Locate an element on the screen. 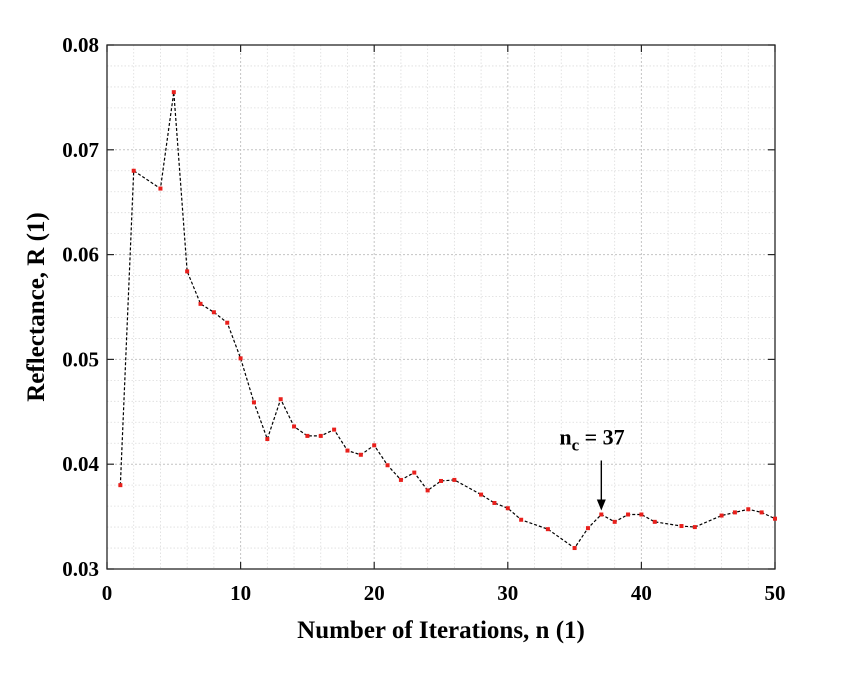 The image size is (845, 673). nc-annotation: nc = 37 is located at coordinates (592, 468).